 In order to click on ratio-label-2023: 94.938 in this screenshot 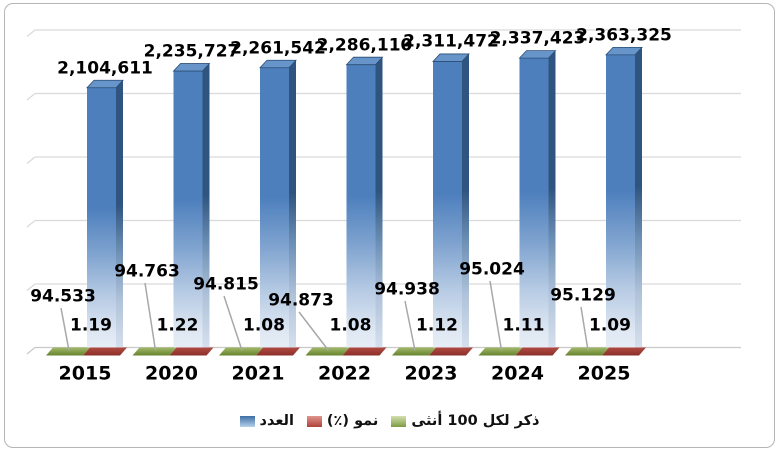, I will do `click(407, 289)`.